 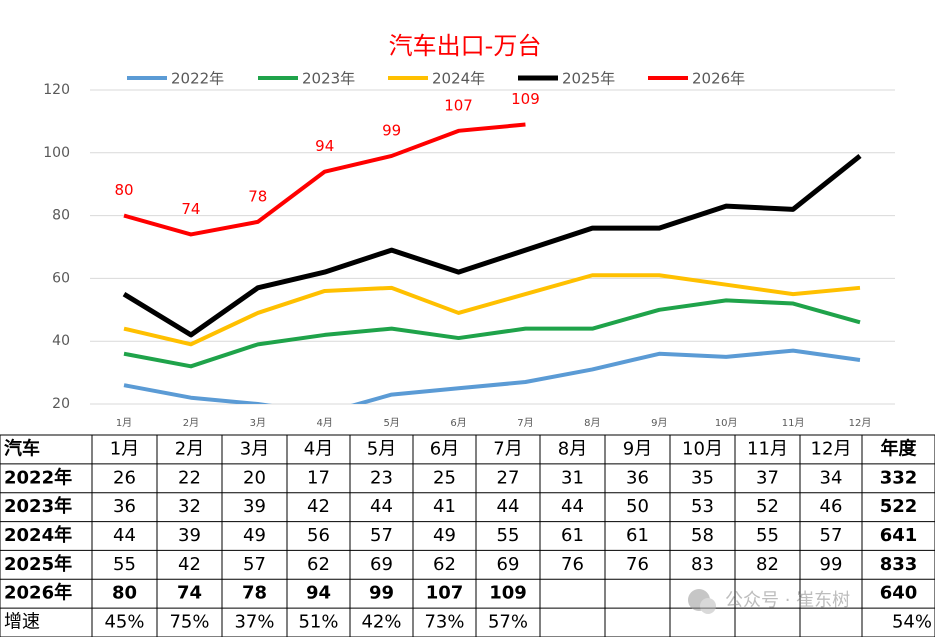 I want to click on table-cell: 58, so click(x=702, y=535).